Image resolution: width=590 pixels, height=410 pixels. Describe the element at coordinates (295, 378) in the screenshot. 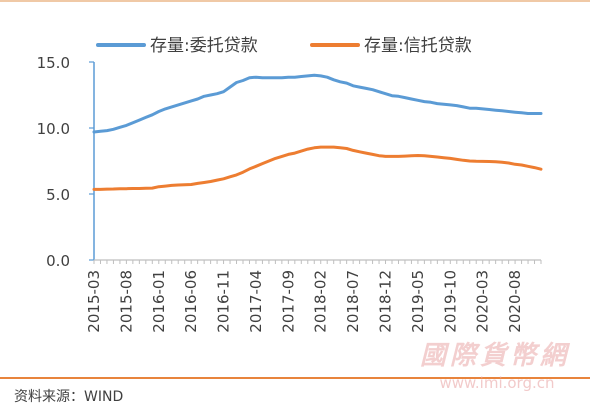

I see `bottom-rule` at that location.